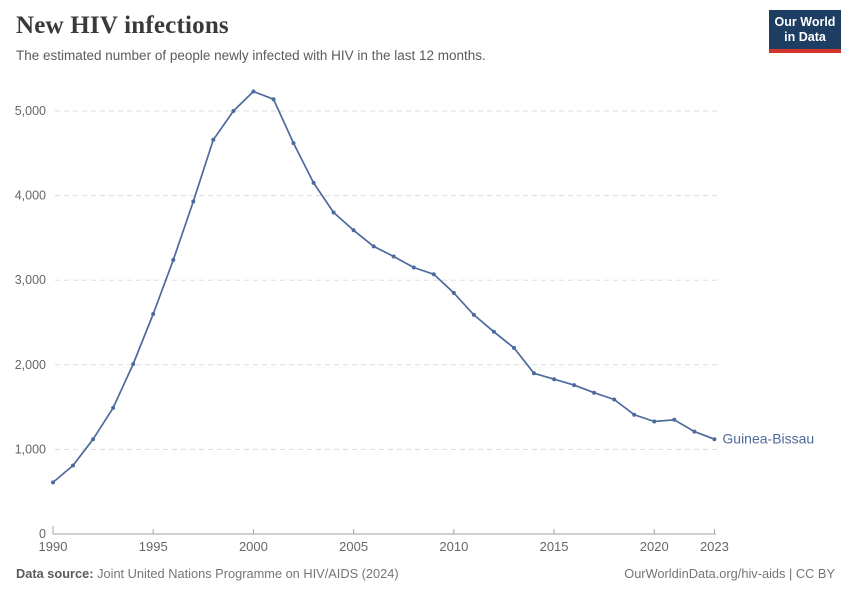 This screenshot has width=850, height=600. I want to click on y-axis-tick-label: 3,000, so click(30, 280).